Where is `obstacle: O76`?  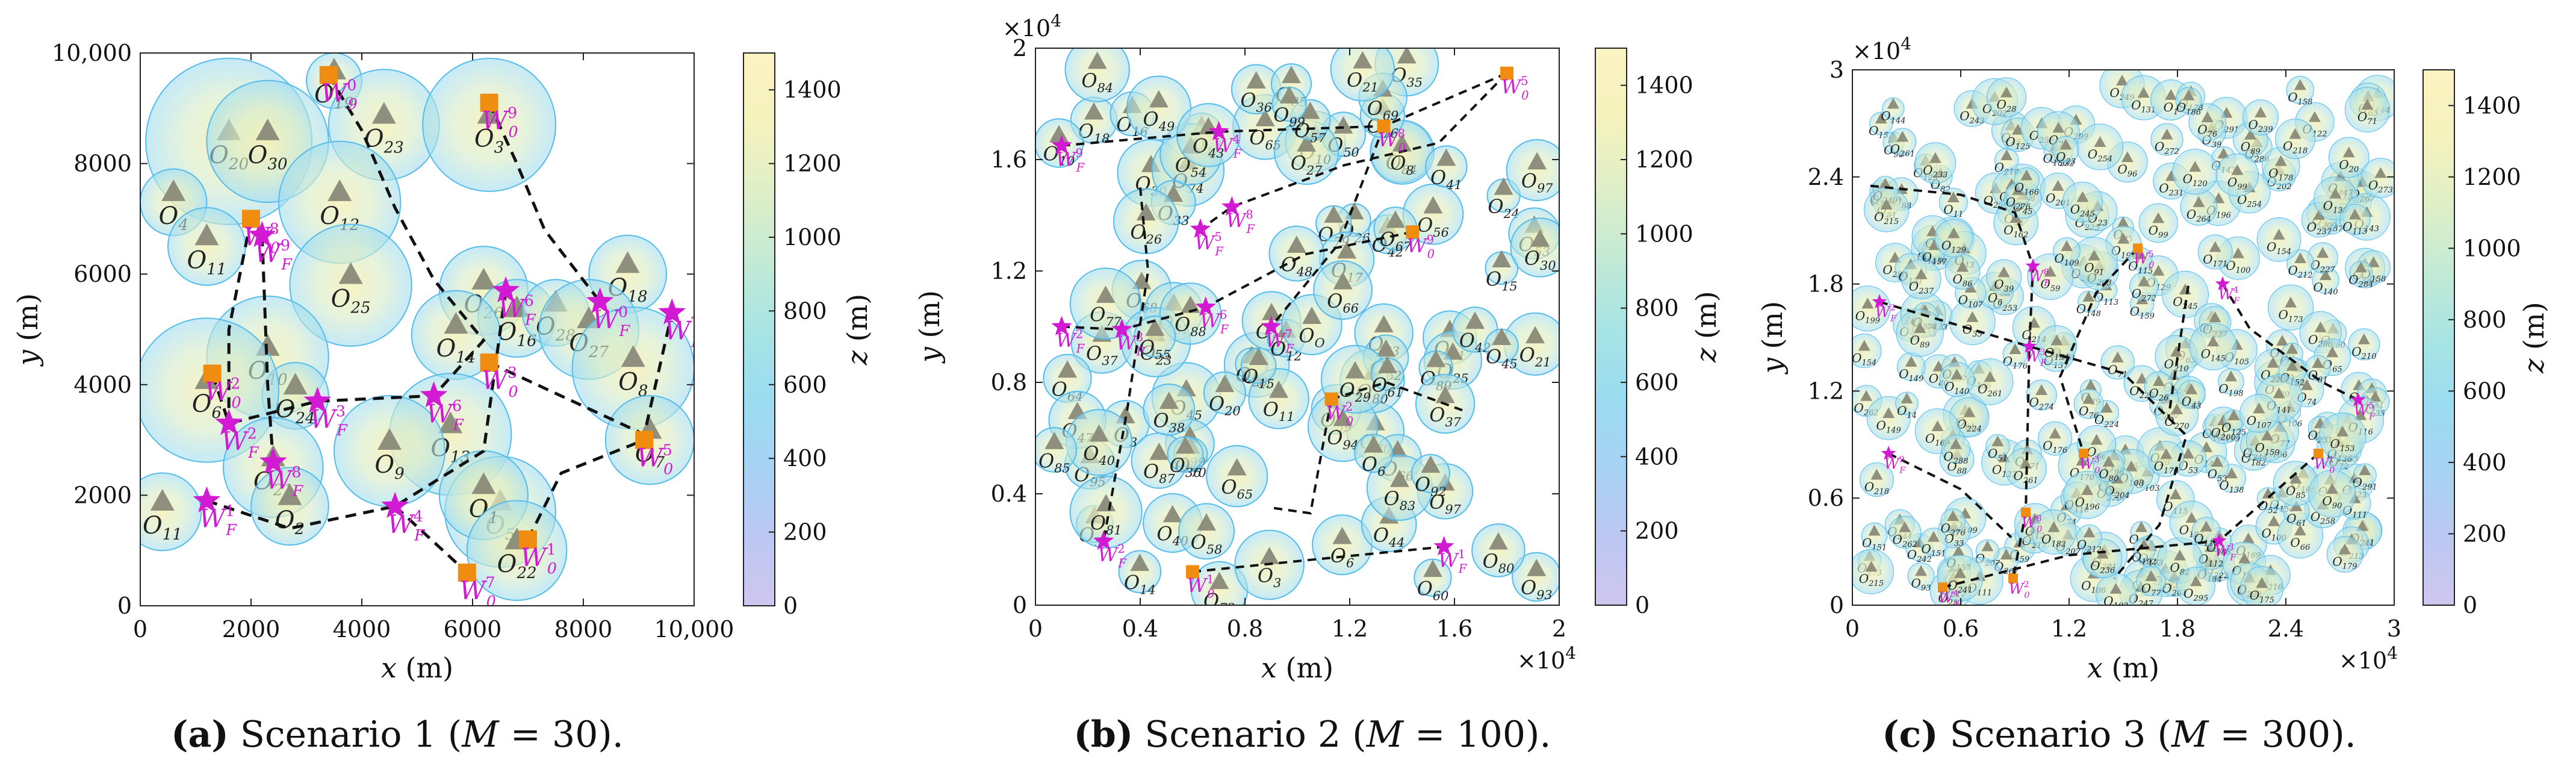
obstacle: O76 is located at coordinates (2207, 122).